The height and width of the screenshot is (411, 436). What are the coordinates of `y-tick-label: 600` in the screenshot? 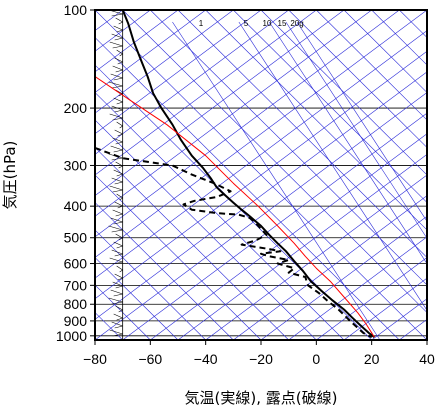 It's located at (76, 264).